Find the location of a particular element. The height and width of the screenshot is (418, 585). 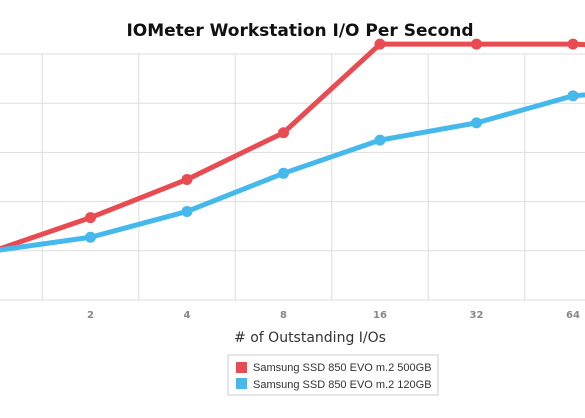

x-tick-label: 16 is located at coordinates (380, 315).